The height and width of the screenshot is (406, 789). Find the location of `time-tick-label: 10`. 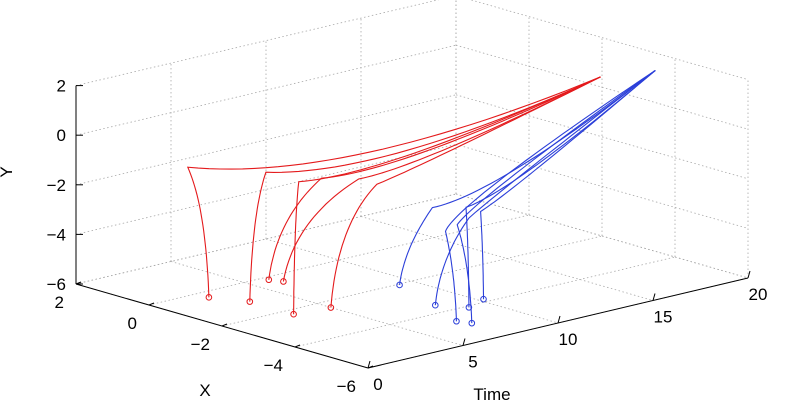

time-tick-label: 10 is located at coordinates (568, 339).